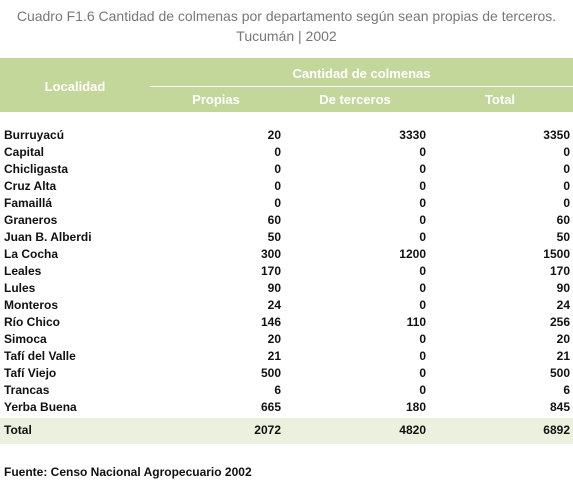 The height and width of the screenshot is (499, 573). Describe the element at coordinates (31, 220) in the screenshot. I see `row-label: Graneros` at that location.